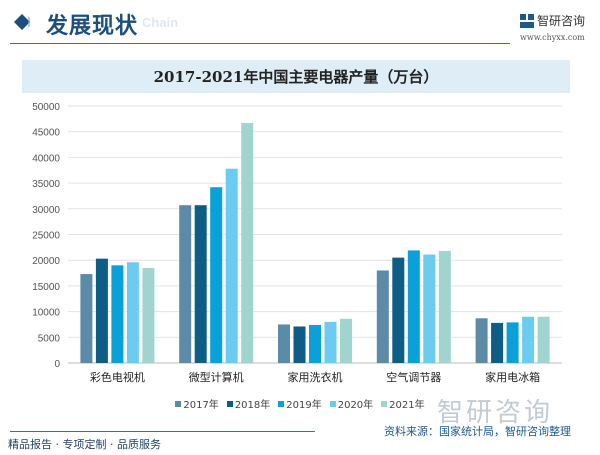  I want to click on x-category-label: 彩色电视机, so click(117, 377).